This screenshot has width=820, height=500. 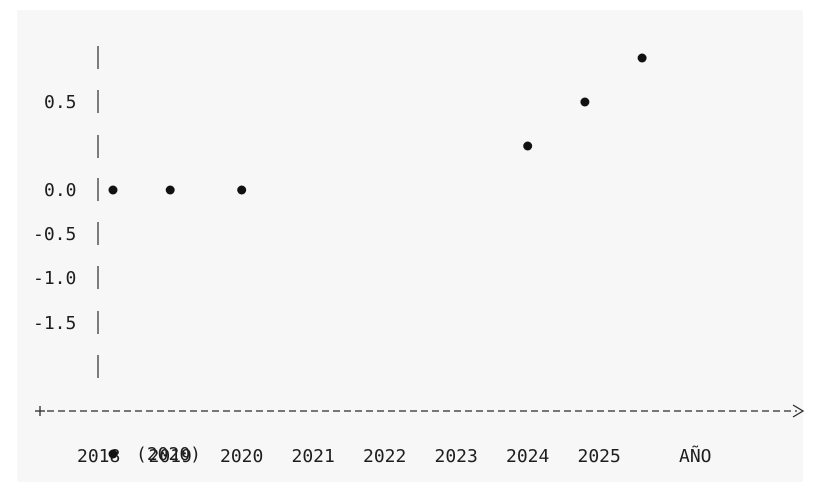 What do you see at coordinates (54, 234) in the screenshot?
I see `y-tick-label: -0.5` at bounding box center [54, 234].